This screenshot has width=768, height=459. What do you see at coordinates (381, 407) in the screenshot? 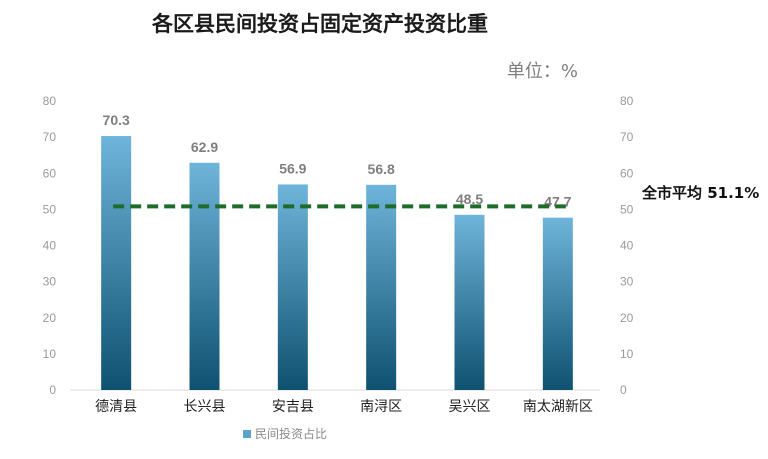
I see `category-label: 南浔区` at bounding box center [381, 407].